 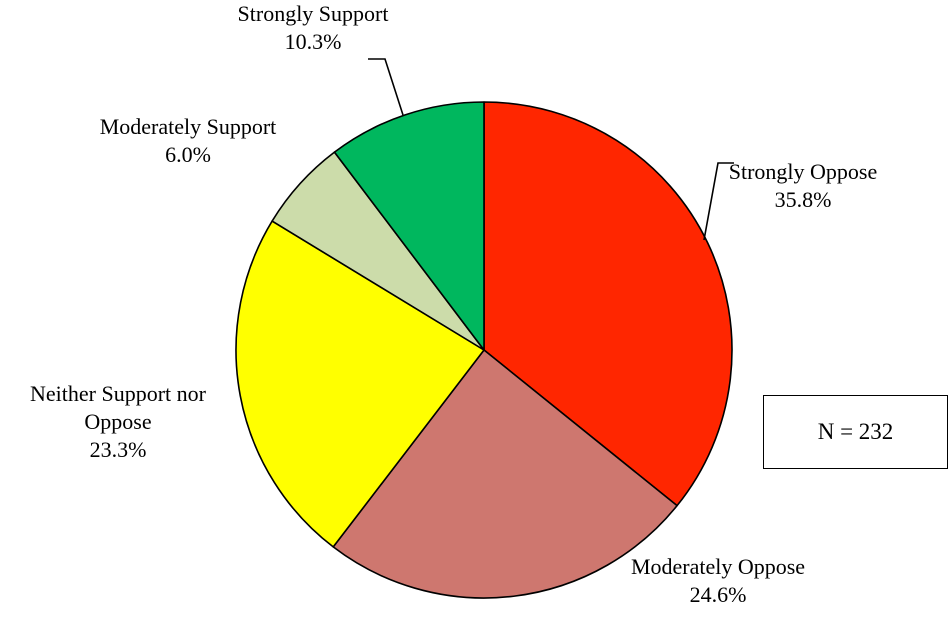 I want to click on slice-value-label: 6.0%, so click(x=188, y=154).